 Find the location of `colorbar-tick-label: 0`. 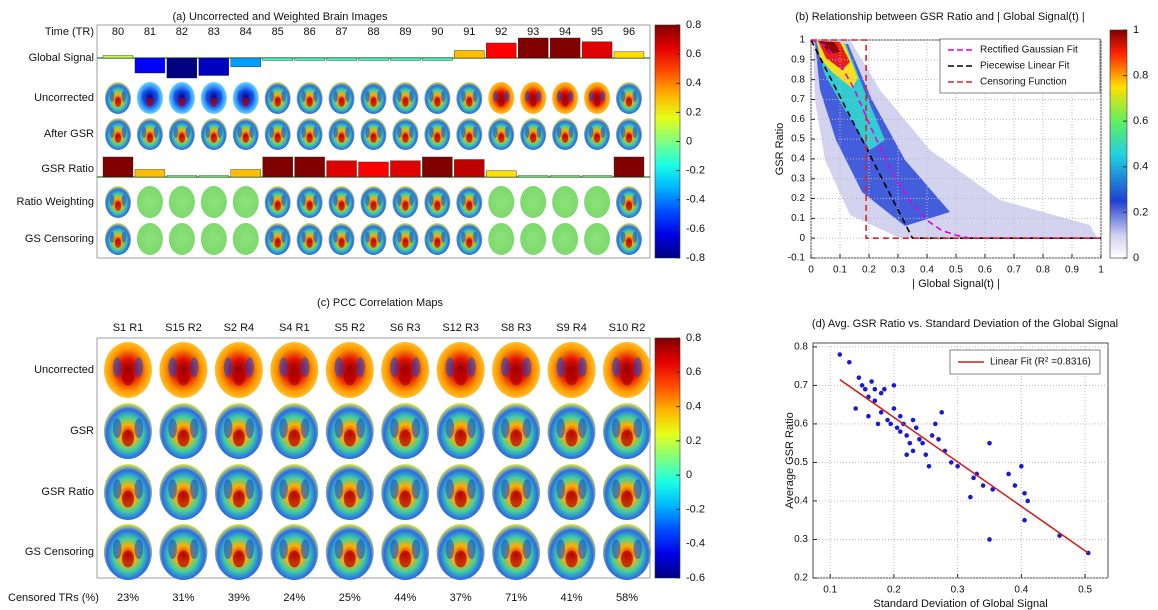

colorbar-tick-label: 0 is located at coordinates (1136, 258).